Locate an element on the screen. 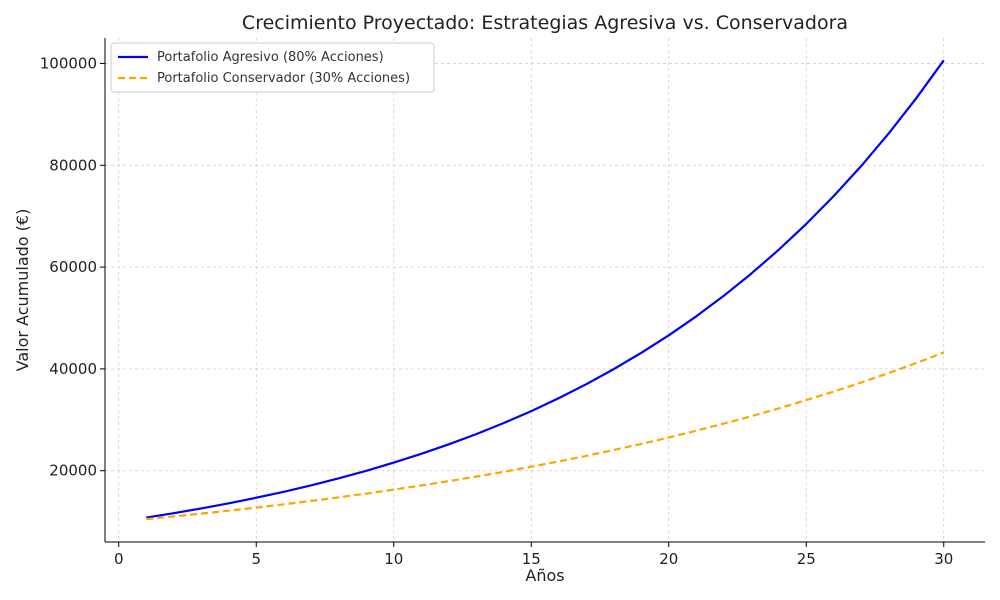 This screenshot has width=1000, height=600. y-tick-label: 60000 is located at coordinates (73, 267).